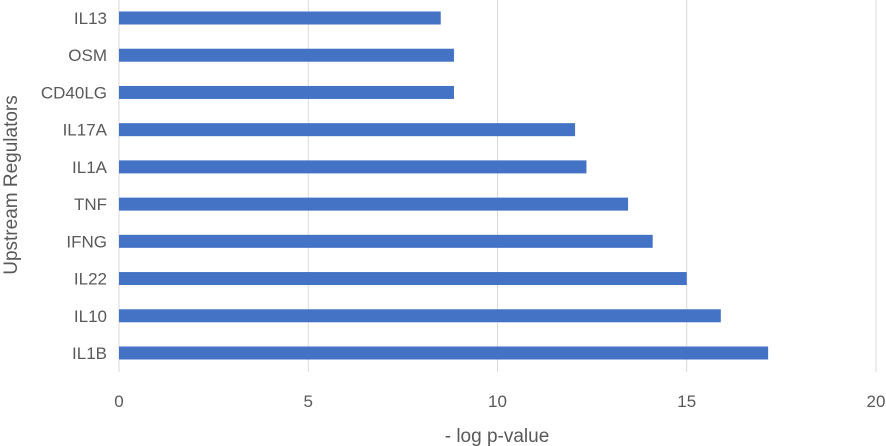 The height and width of the screenshot is (446, 886). Describe the element at coordinates (444, 353) in the screenshot. I see `bar-il1b` at that location.